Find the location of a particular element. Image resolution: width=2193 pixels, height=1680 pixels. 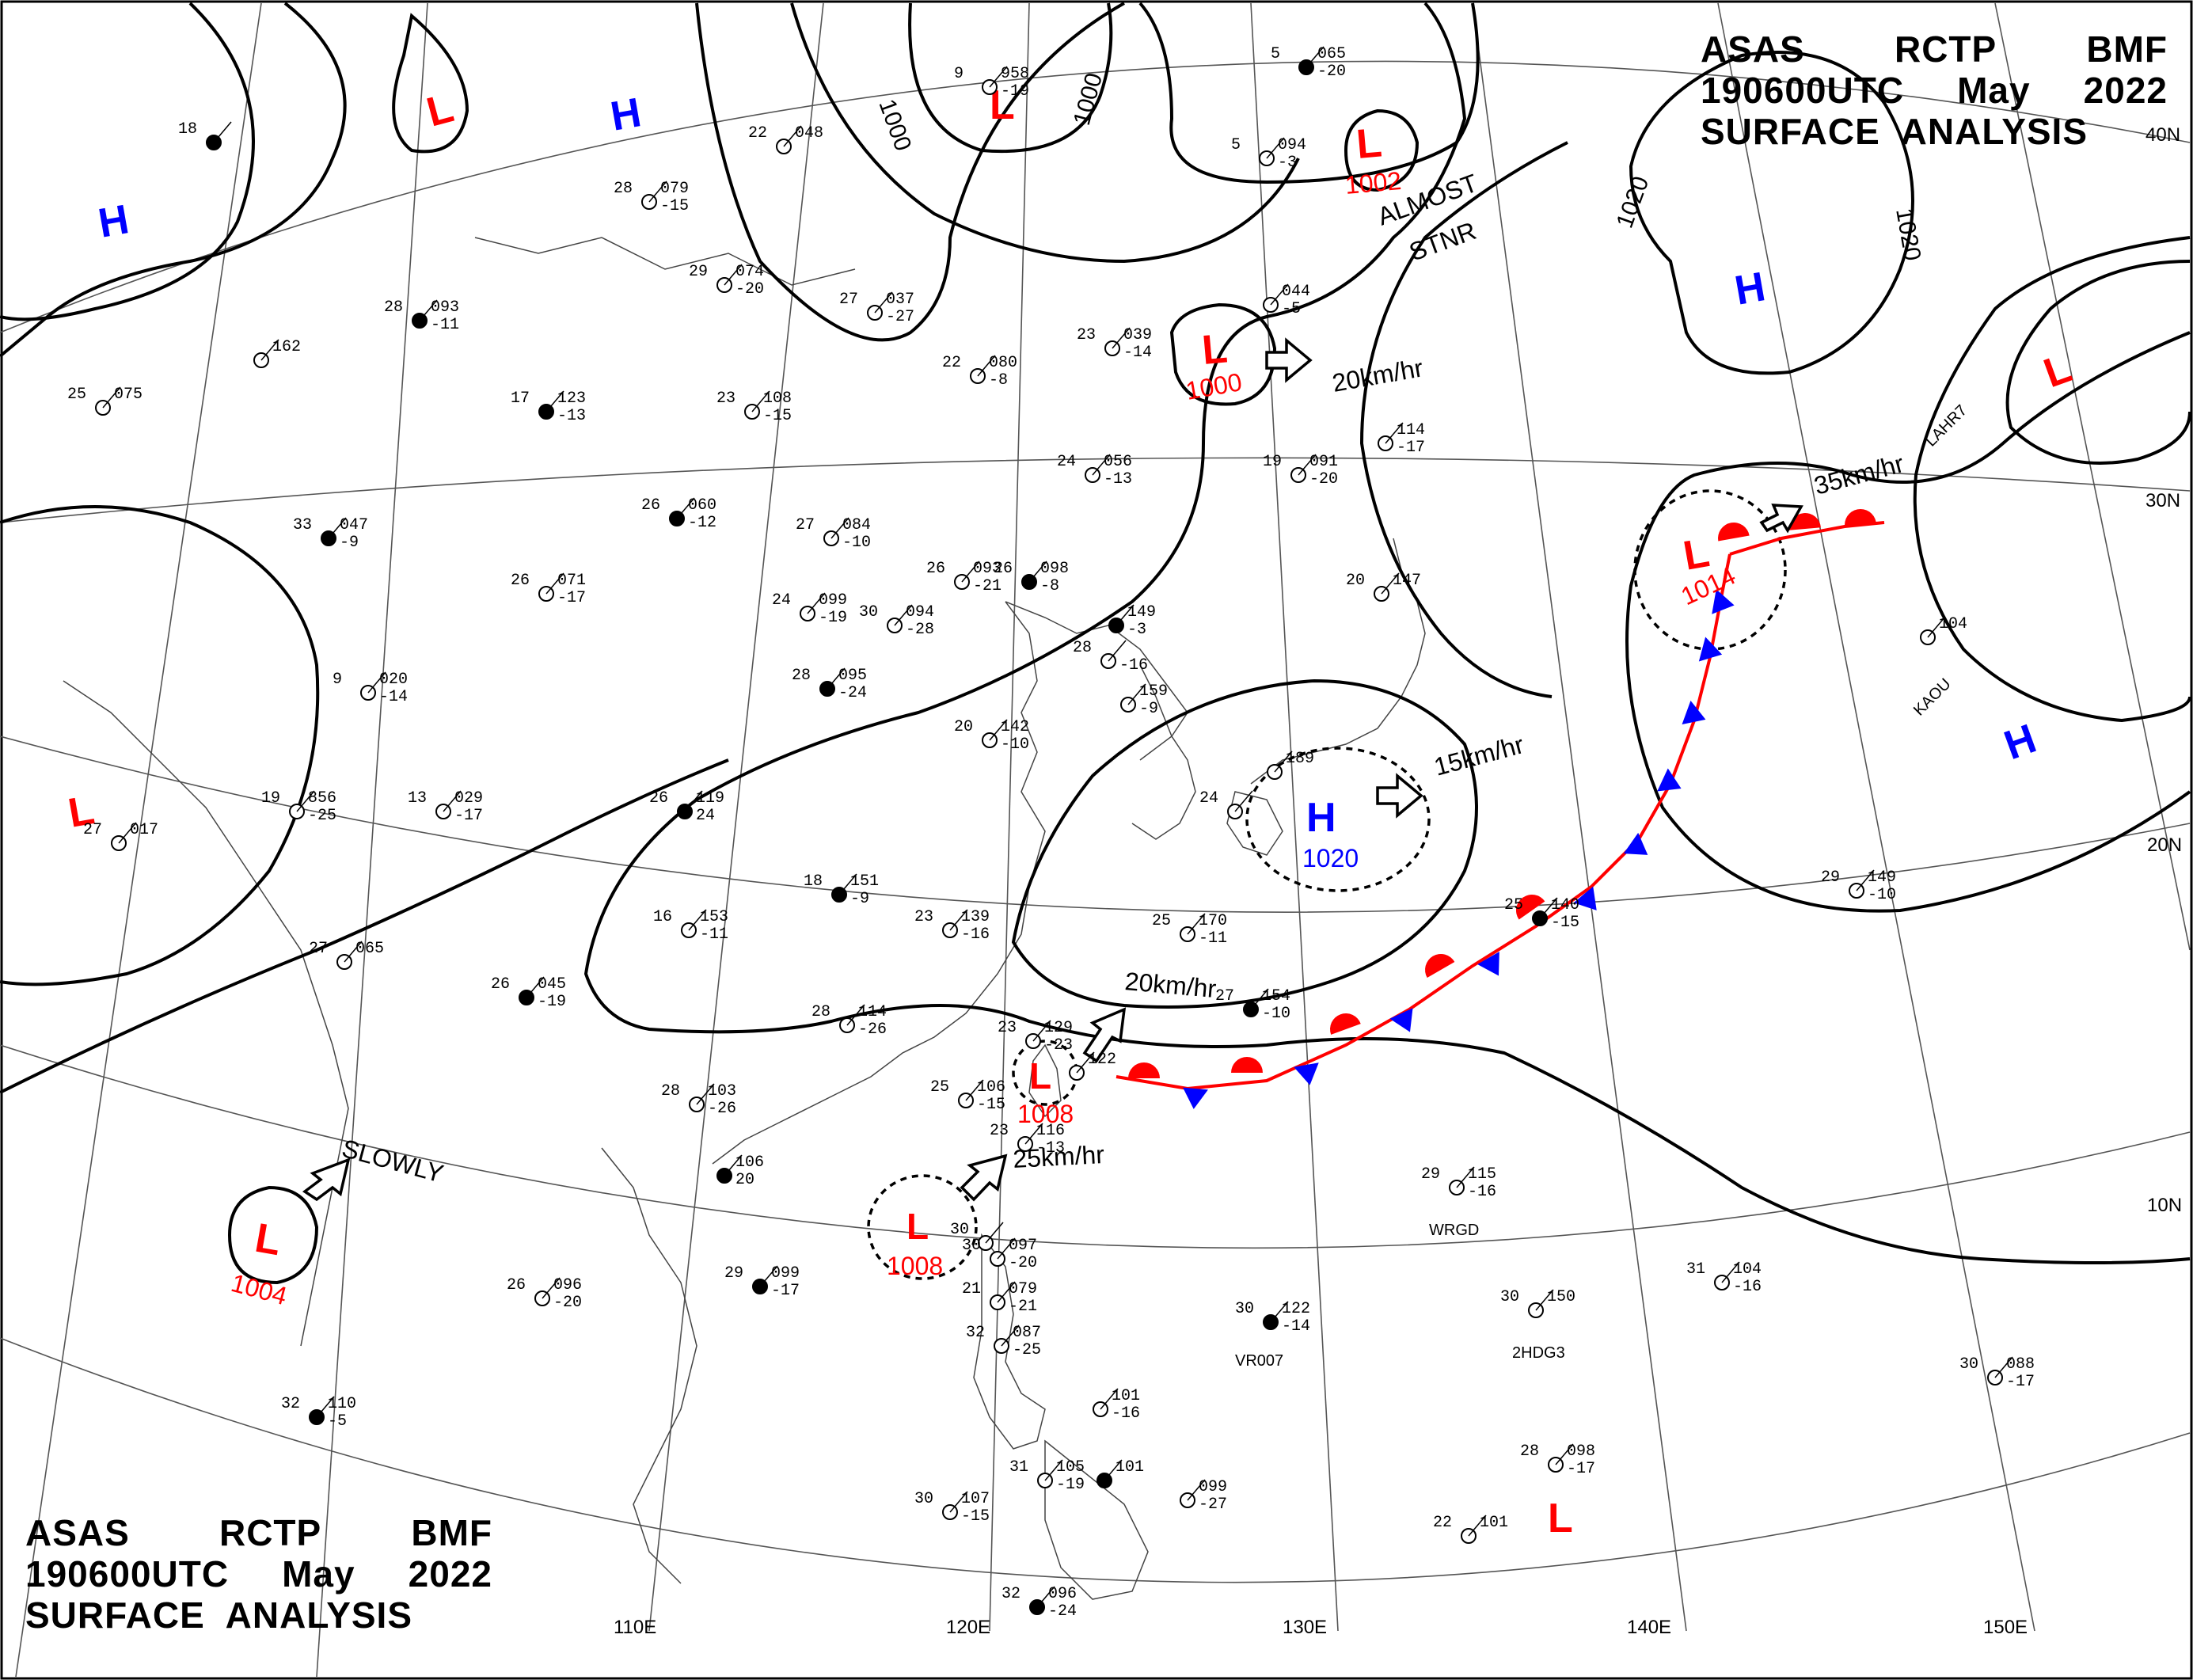

station-plot: 24 099-19 is located at coordinates (810, 609).